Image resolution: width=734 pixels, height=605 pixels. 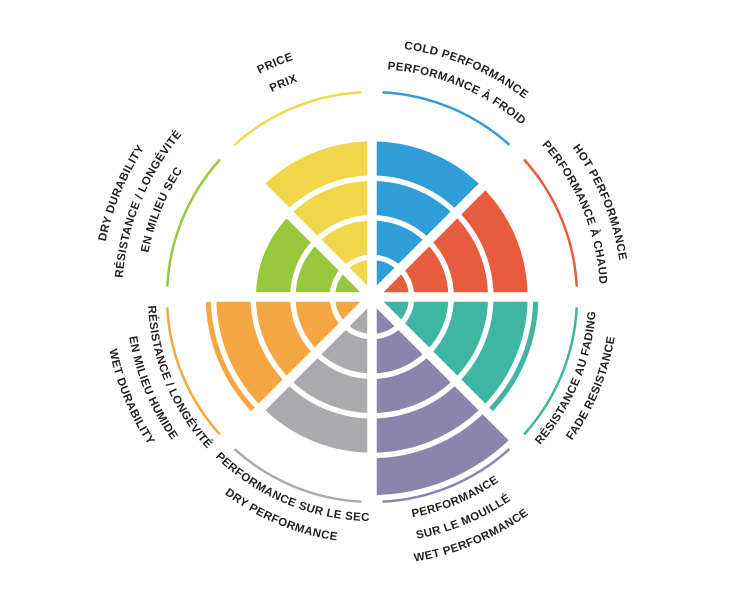 I want to click on label-text-price-line-1: PRICE, so click(x=275, y=63).